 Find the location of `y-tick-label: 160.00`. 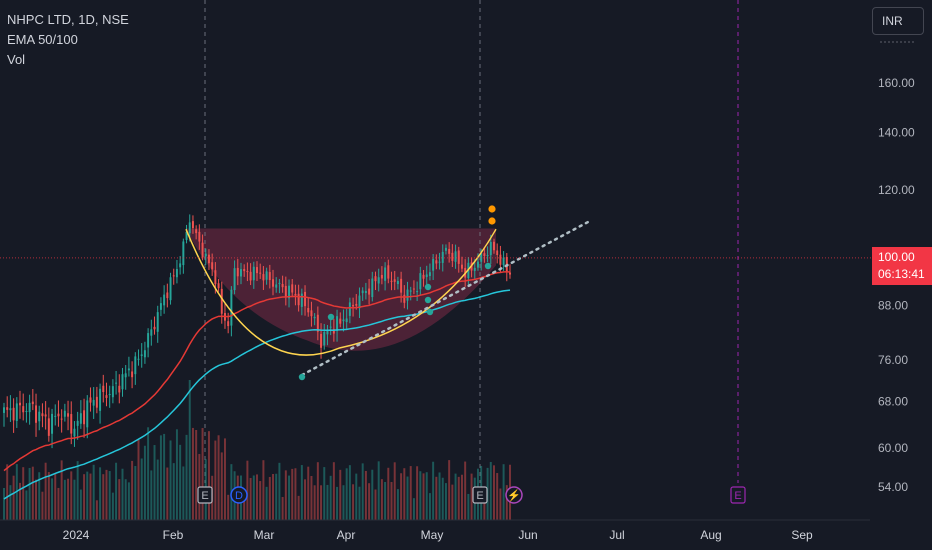

y-tick-label: 160.00 is located at coordinates (896, 83).